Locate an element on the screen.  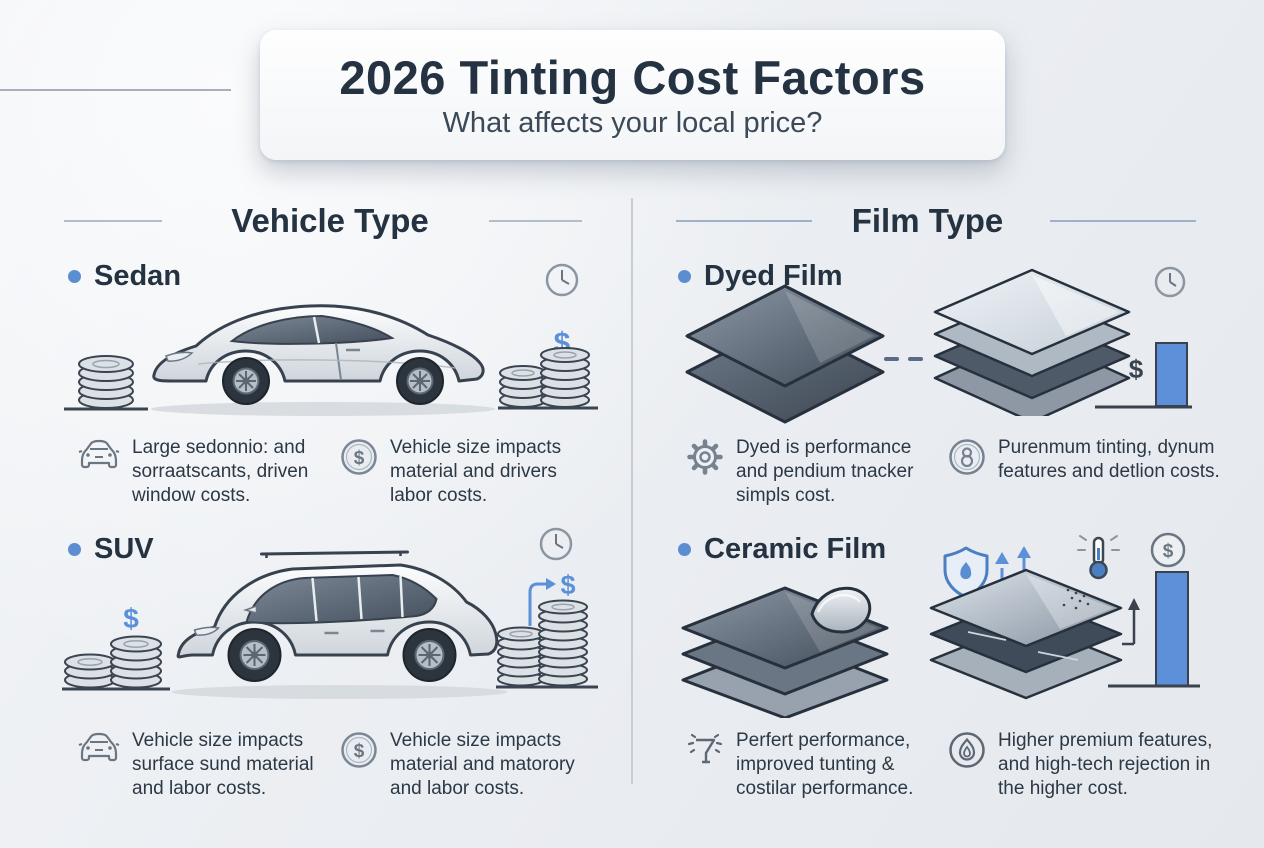
vehicle-type-header: Vehicle Type is located at coordinates (330, 220).